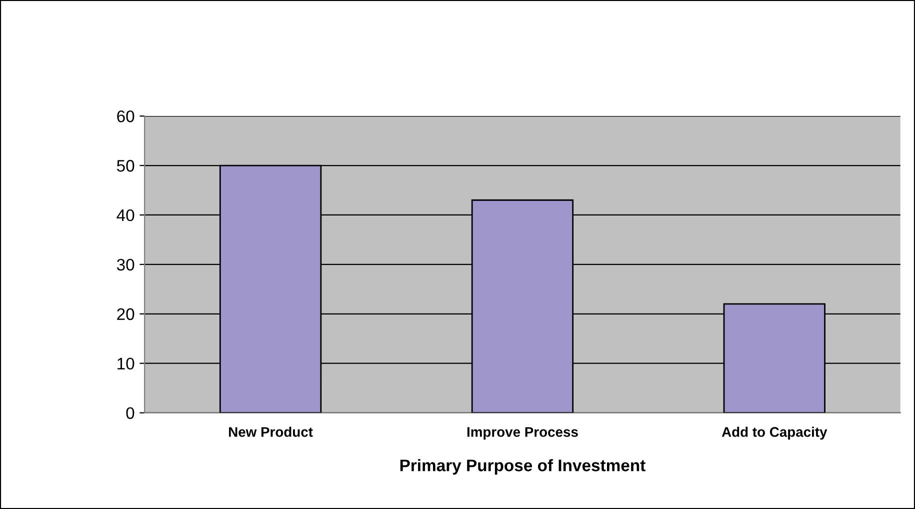  I want to click on y-tick-label: 20, so click(125, 314).